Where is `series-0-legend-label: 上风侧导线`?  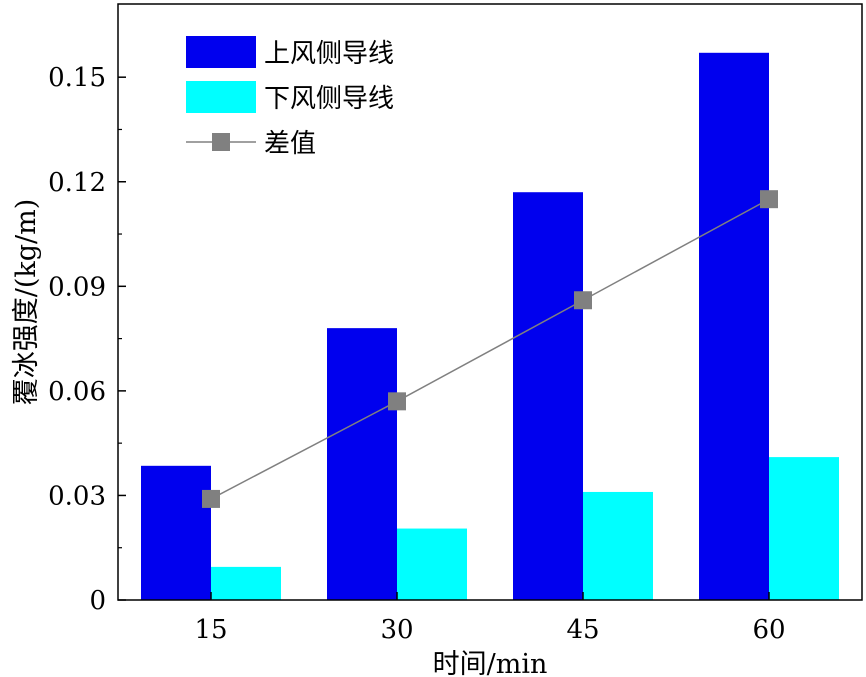
series-0-legend-label: 上风侧导线 is located at coordinates (329, 54).